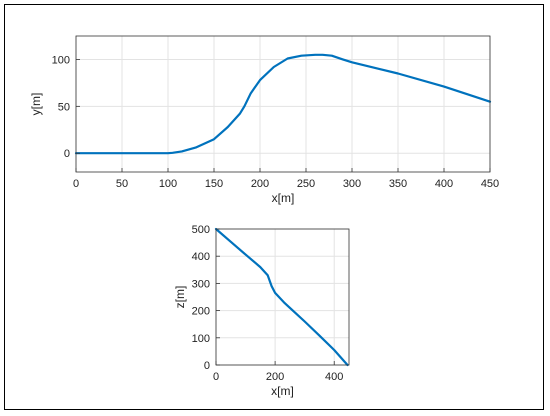 The height and width of the screenshot is (416, 550). I want to click on bottom-ytick-label-500: 500, so click(201, 230).